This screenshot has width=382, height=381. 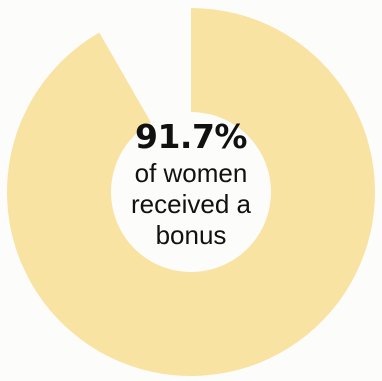 I want to click on caption-line-2: received a, so click(x=191, y=204).